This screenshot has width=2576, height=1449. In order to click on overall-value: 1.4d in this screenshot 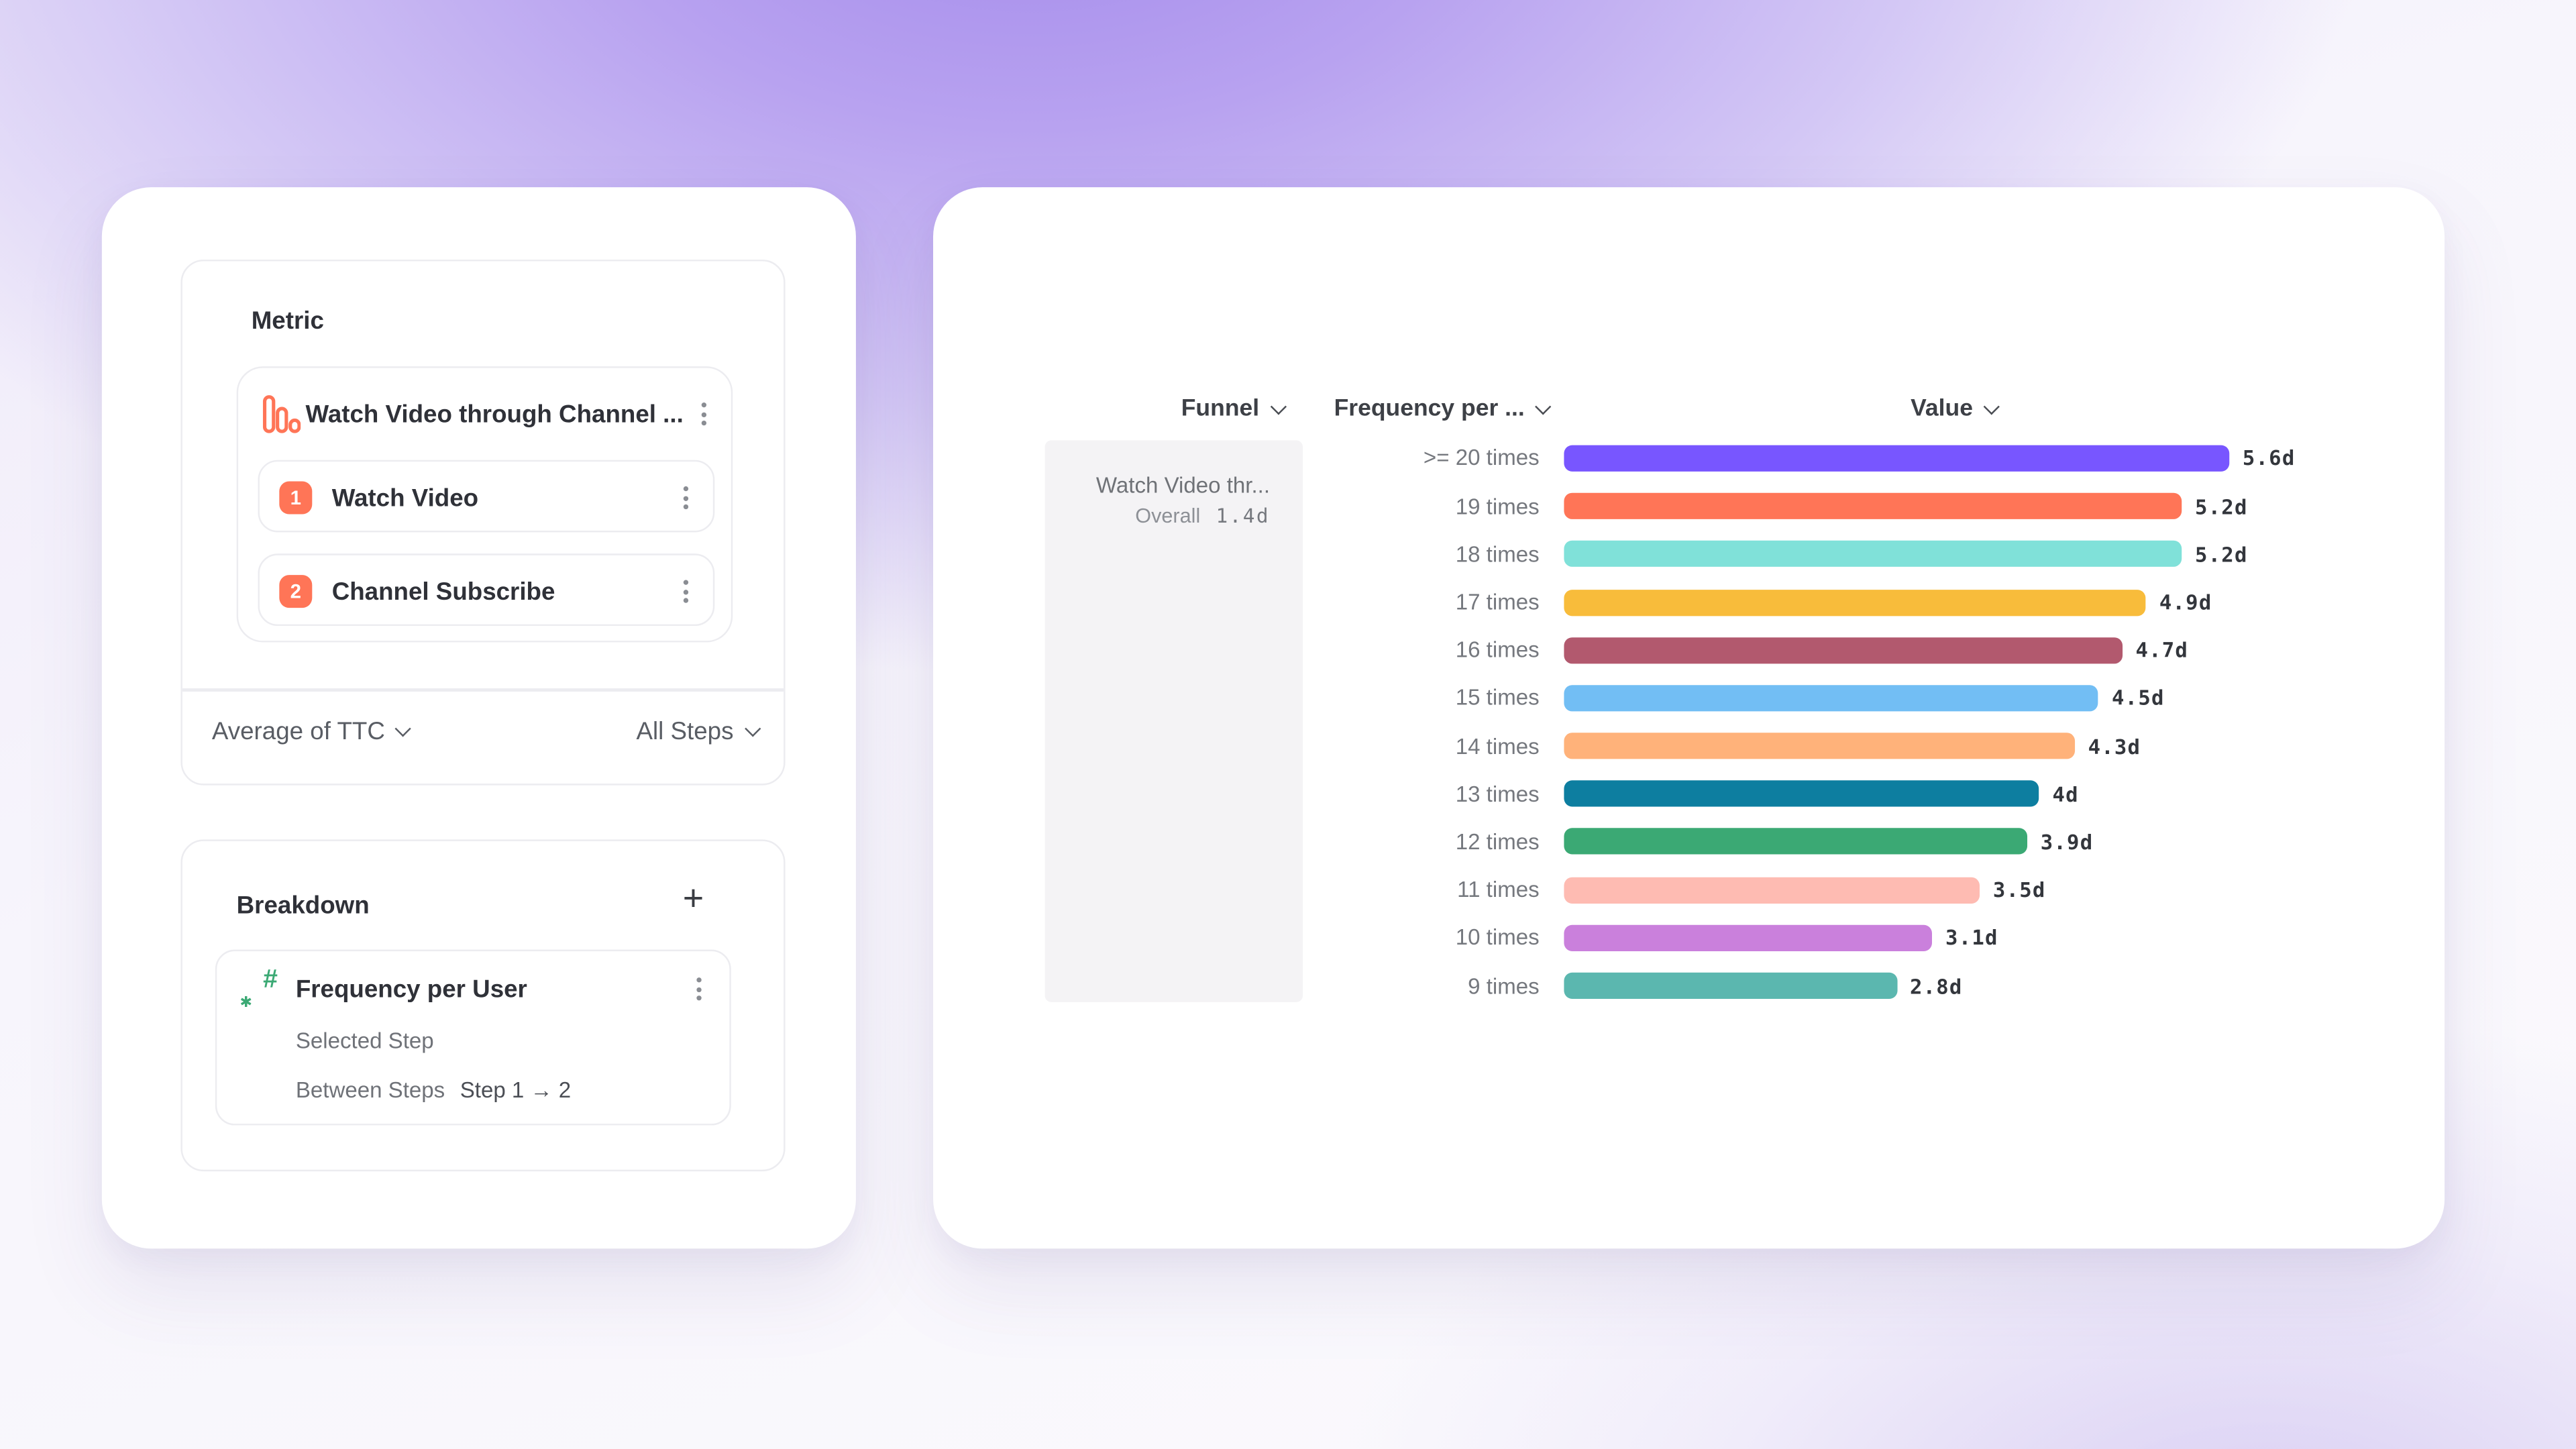, I will do `click(1243, 516)`.